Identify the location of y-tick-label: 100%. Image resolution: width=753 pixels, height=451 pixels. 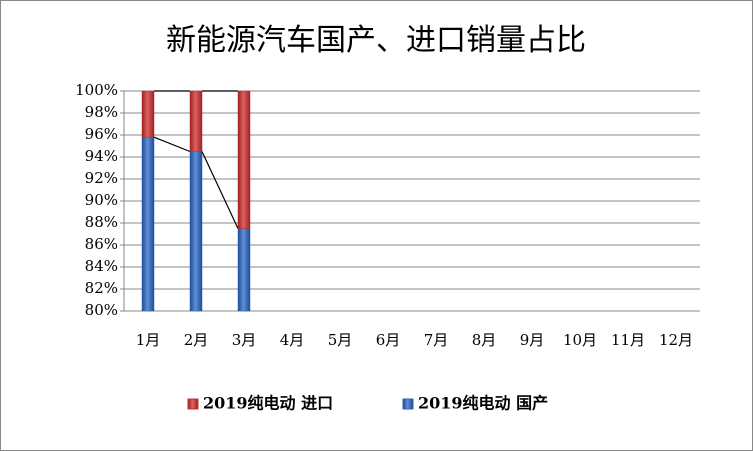
(96, 90).